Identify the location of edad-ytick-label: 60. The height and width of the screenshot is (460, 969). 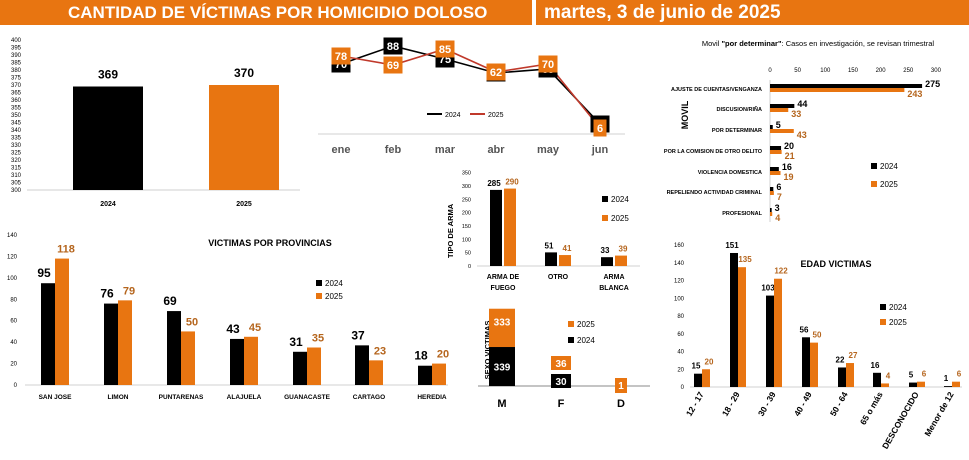
(680, 335).